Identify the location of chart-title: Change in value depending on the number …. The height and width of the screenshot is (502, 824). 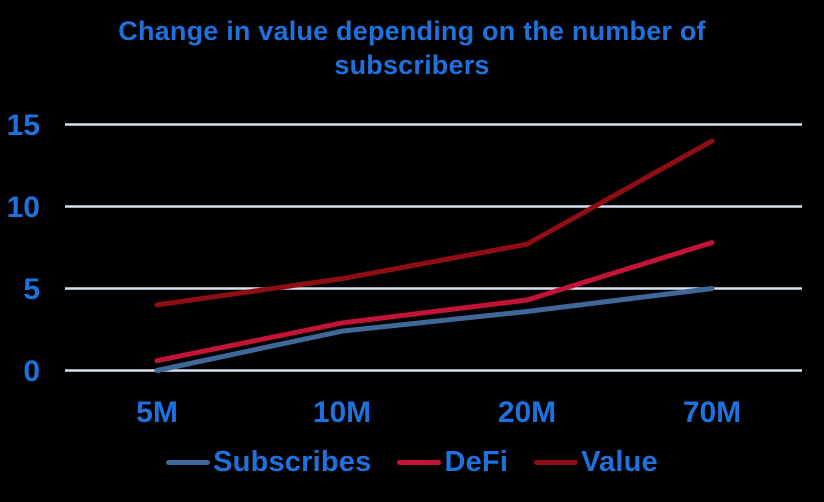
(412, 48).